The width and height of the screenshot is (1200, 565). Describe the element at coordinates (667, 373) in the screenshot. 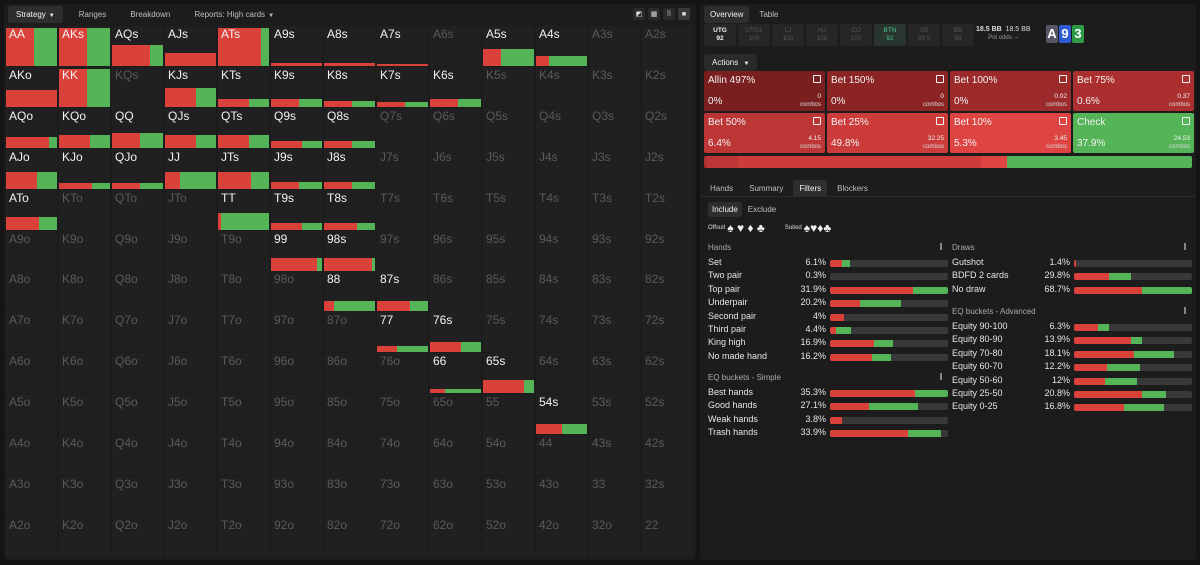

I see `hand-cell-62s: 62s` at that location.